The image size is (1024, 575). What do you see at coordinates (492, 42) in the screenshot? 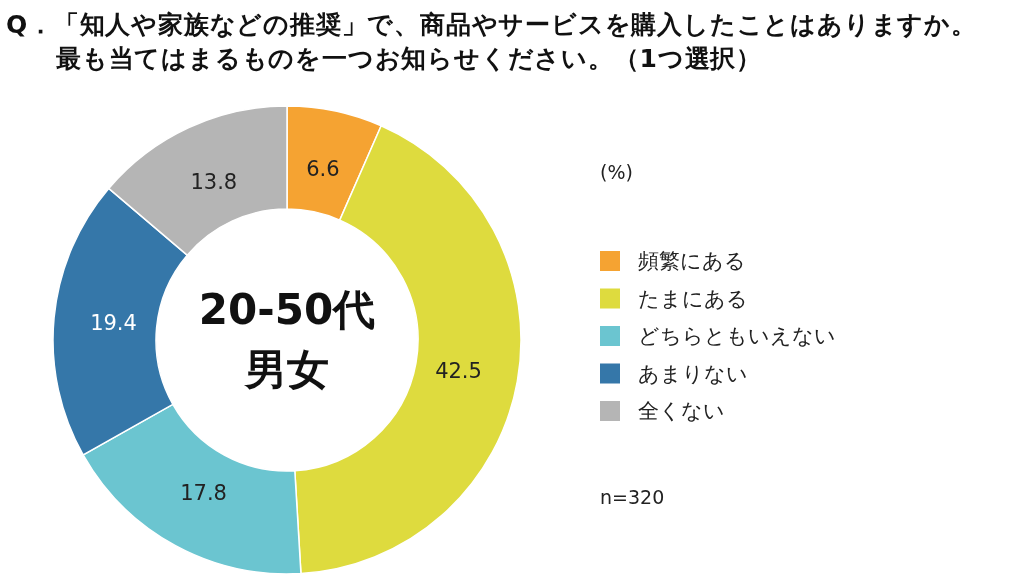
I see `title: Q．「知人や家族などの推奨」で、商品やサービスを購入したことはありますか。最も当てはまるものを一つお知らせください。（1つ選択）` at bounding box center [492, 42].